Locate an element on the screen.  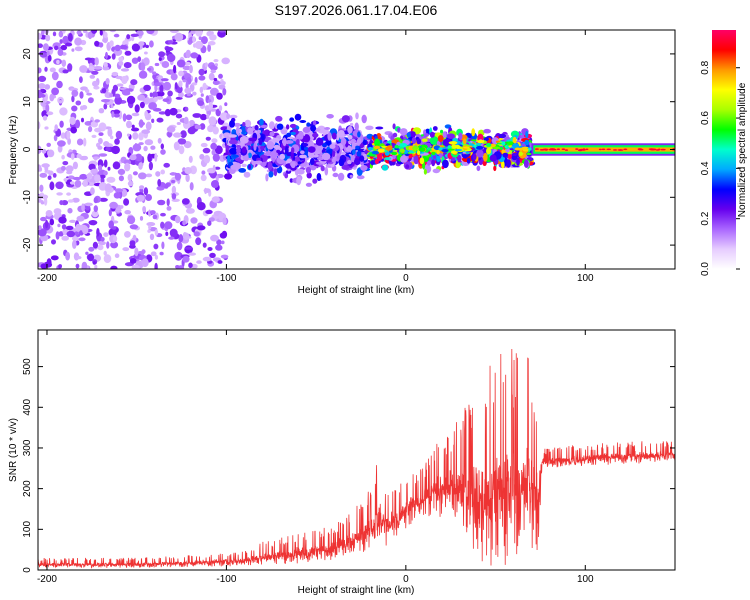
chart-title: S197.2026.061.17.04.E06 is located at coordinates (356, 10).